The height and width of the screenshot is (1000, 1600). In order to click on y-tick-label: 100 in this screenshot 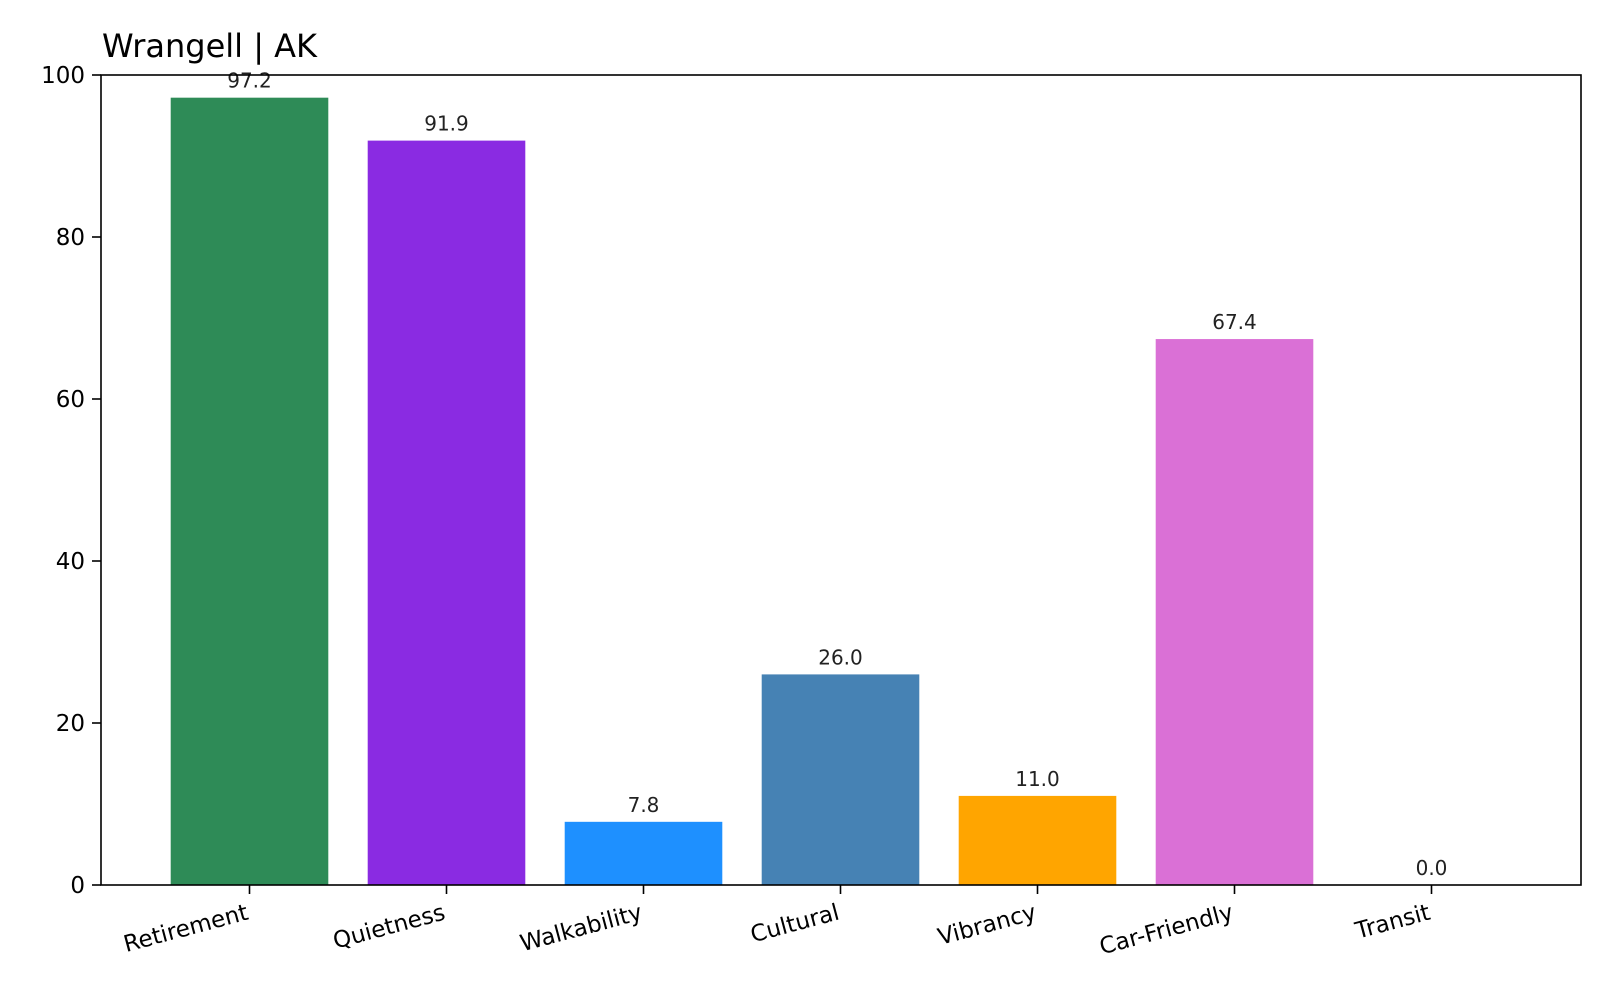, I will do `click(63, 76)`.